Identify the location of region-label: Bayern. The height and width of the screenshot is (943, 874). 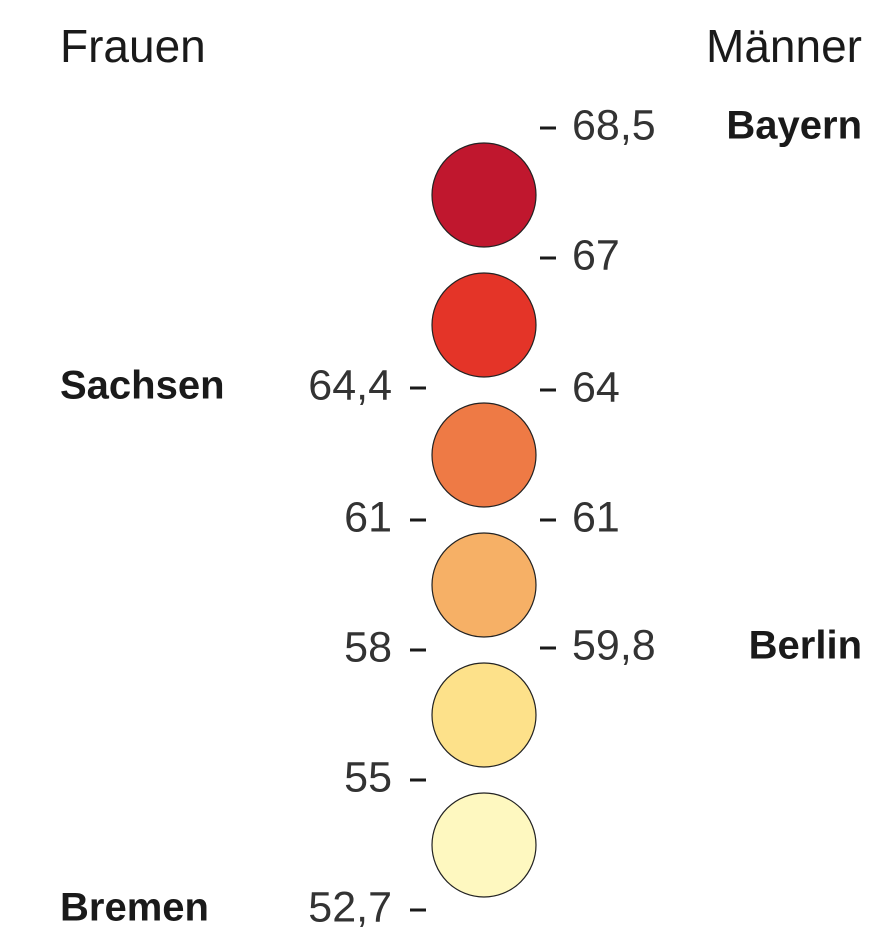
(794, 126).